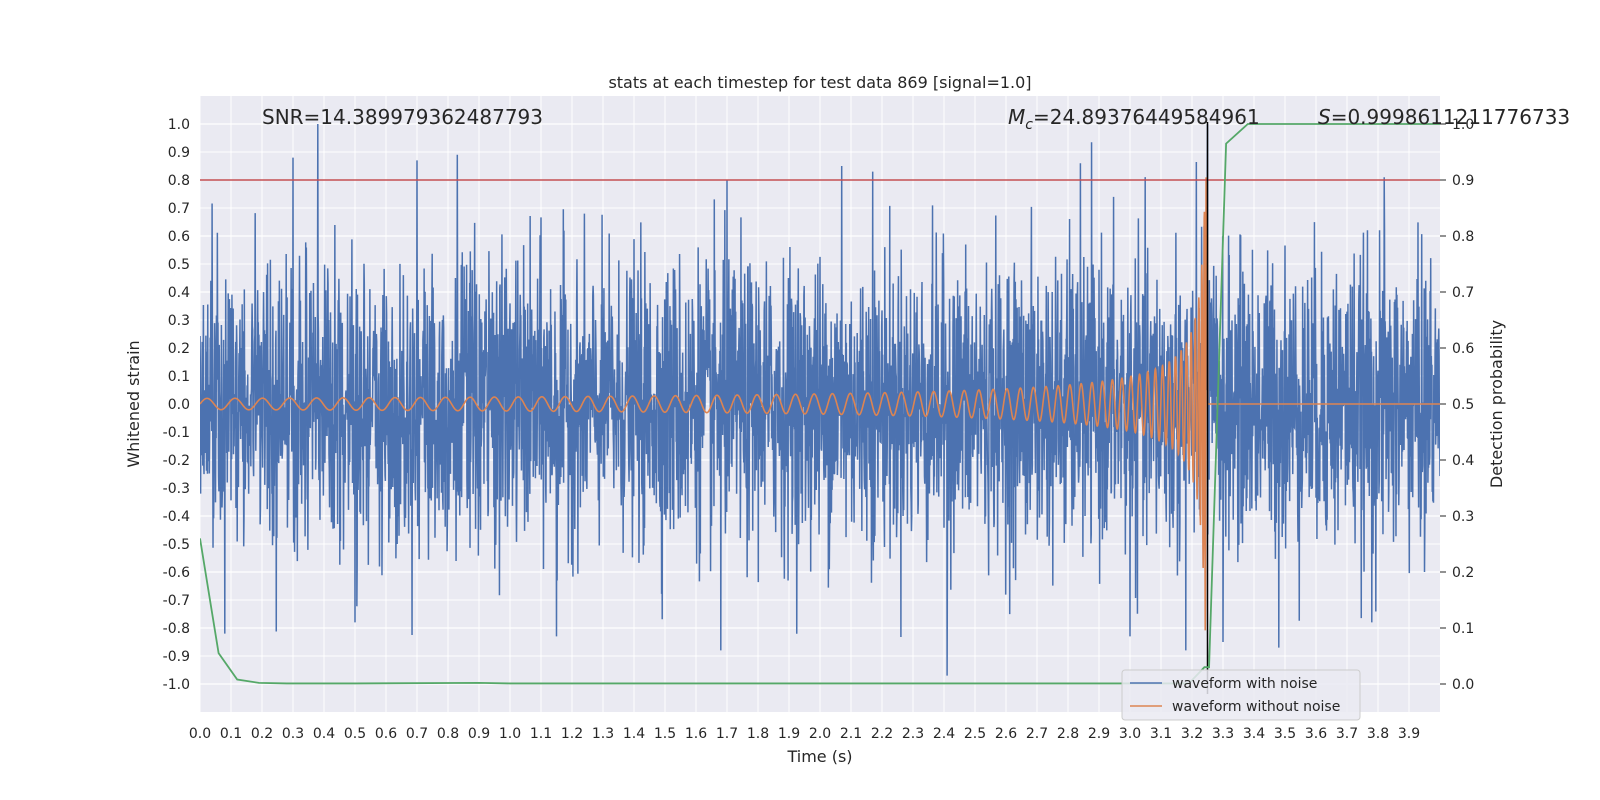  What do you see at coordinates (1285, 734) in the screenshot?
I see `x-tick-label: 3.5` at bounding box center [1285, 734].